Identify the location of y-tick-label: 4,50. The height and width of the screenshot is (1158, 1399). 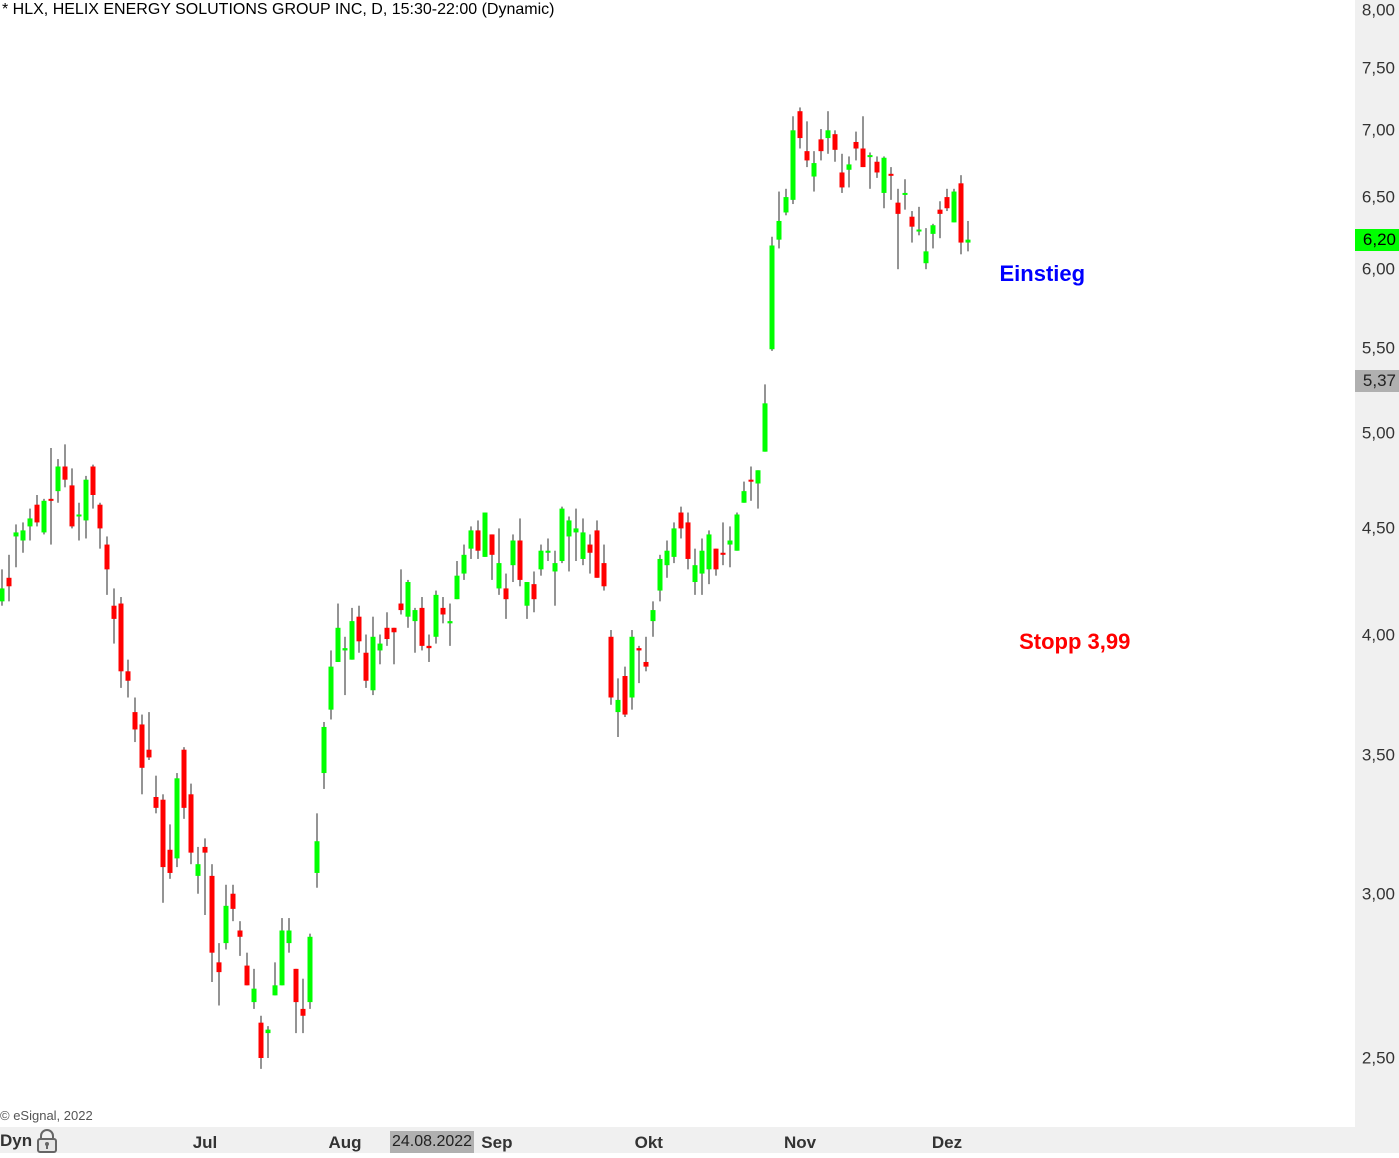
(1378, 528).